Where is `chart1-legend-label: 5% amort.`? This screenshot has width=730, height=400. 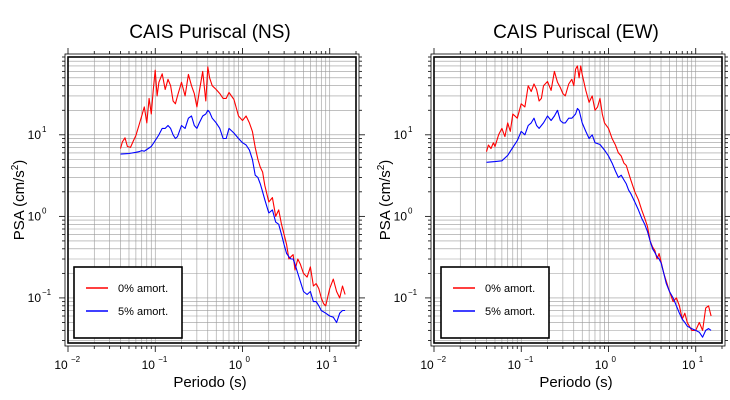
chart1-legend-label: 5% amort. is located at coordinates (143, 312).